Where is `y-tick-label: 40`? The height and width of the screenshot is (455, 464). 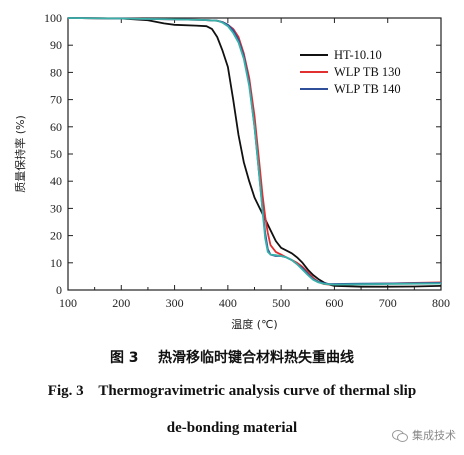 y-tick-label: 40 is located at coordinates (56, 181).